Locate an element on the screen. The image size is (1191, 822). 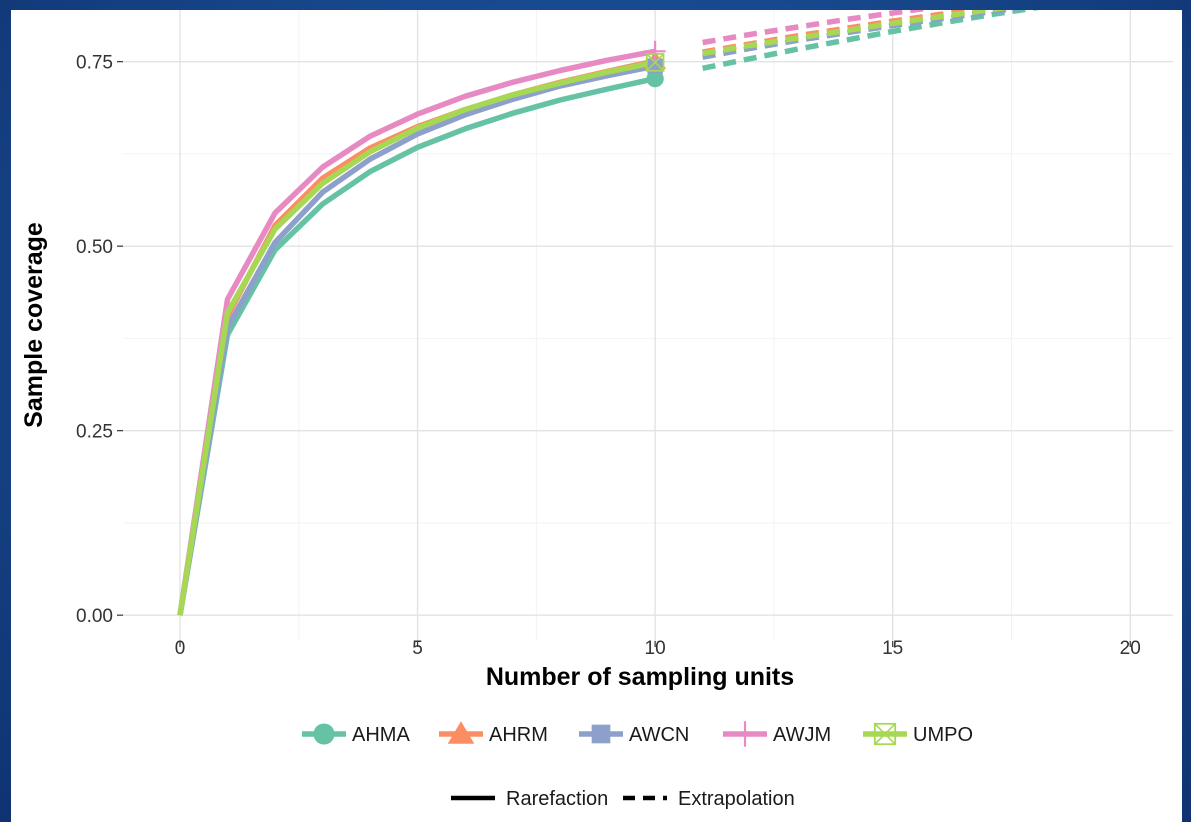
x-axis: 0 5 10 15 20 is located at coordinates (658, 648).